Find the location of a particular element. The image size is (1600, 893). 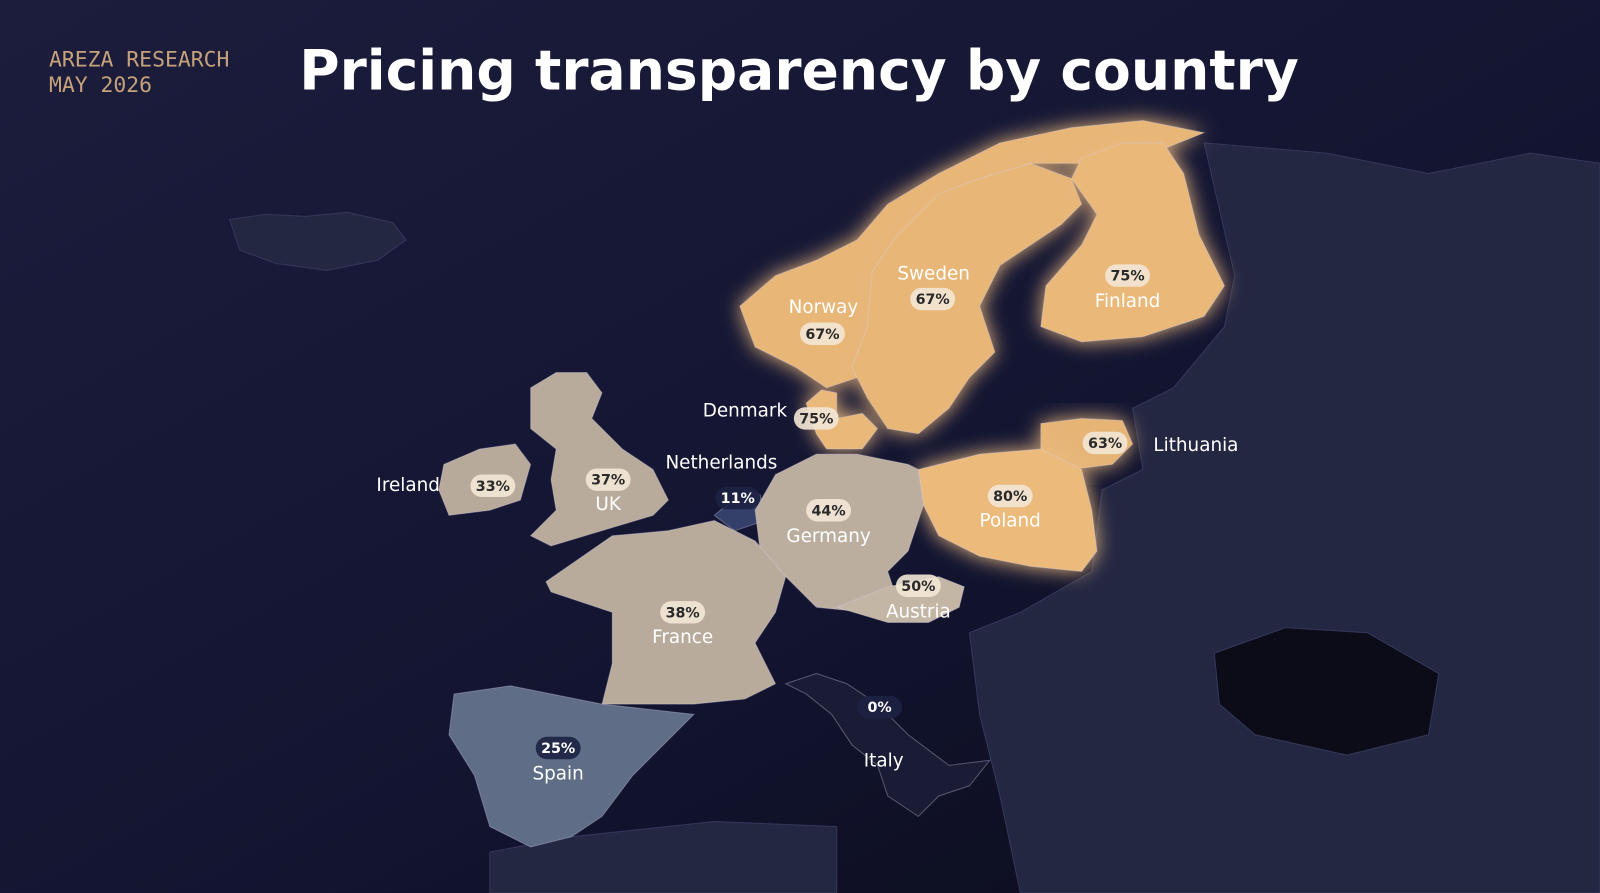

country-name: Norway is located at coordinates (824, 307).